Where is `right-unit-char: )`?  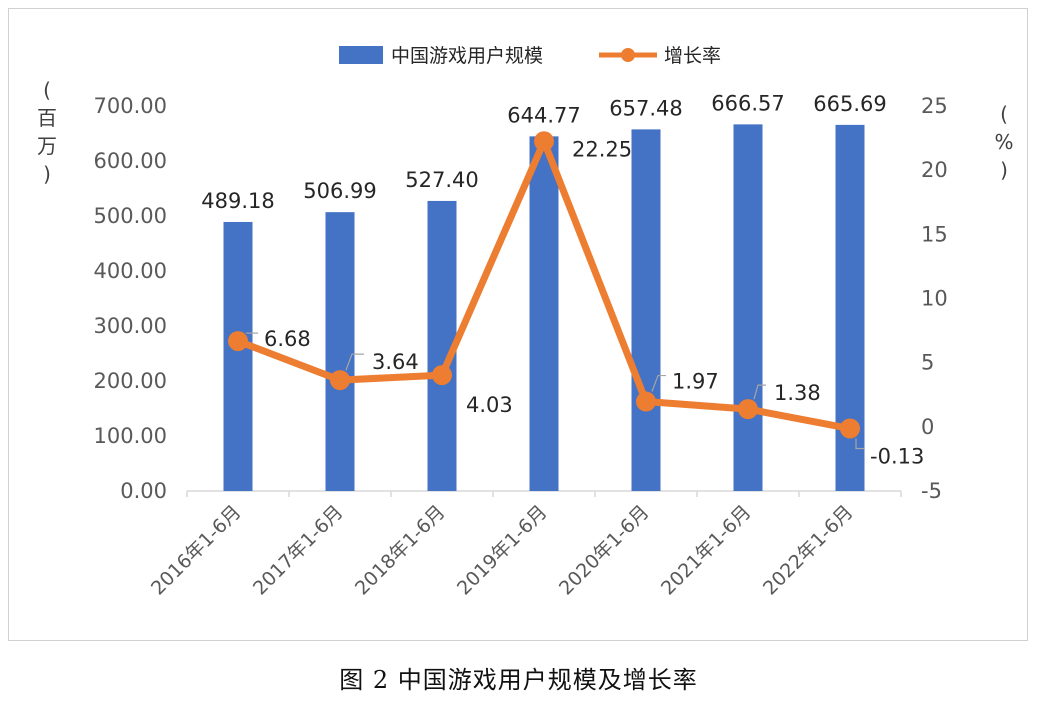 right-unit-char: ) is located at coordinates (1004, 170).